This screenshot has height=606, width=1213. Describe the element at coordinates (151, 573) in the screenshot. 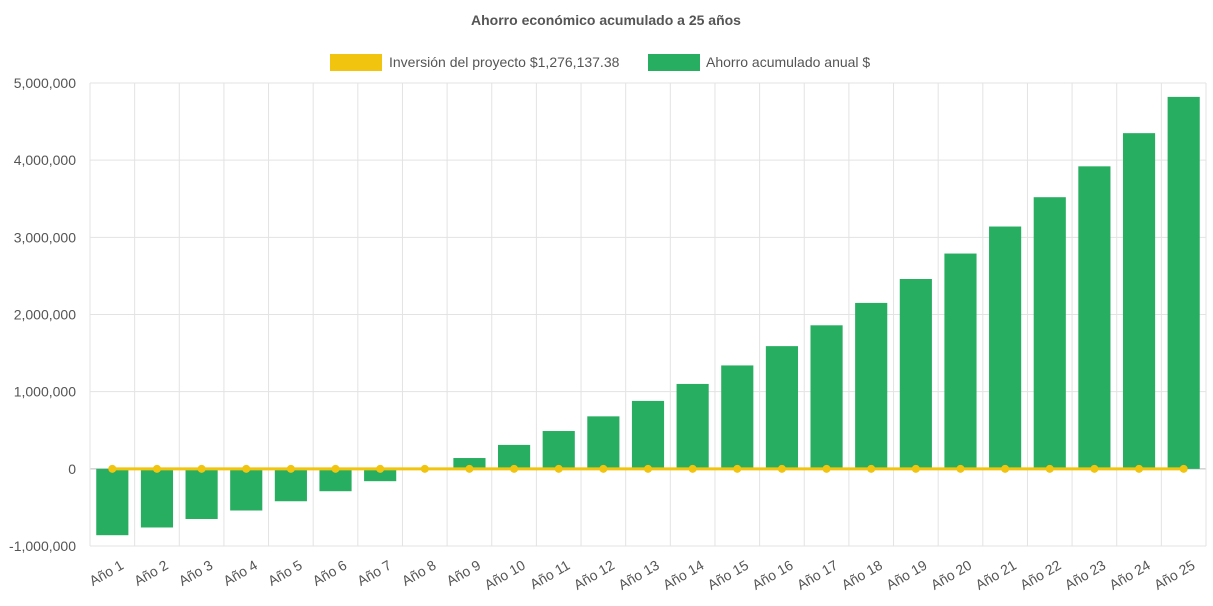

I see `x-tick-label: Año 2` at that location.